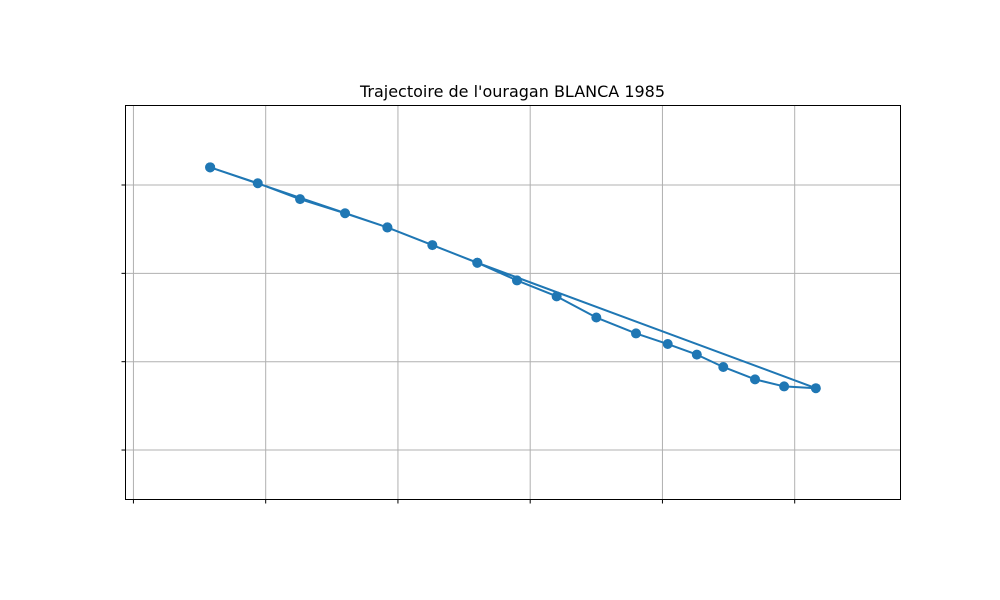 This screenshot has height=600, width=1000. I want to click on chart-title: Trajectoire de l'ouragan BLANCA 1985, so click(512, 91).